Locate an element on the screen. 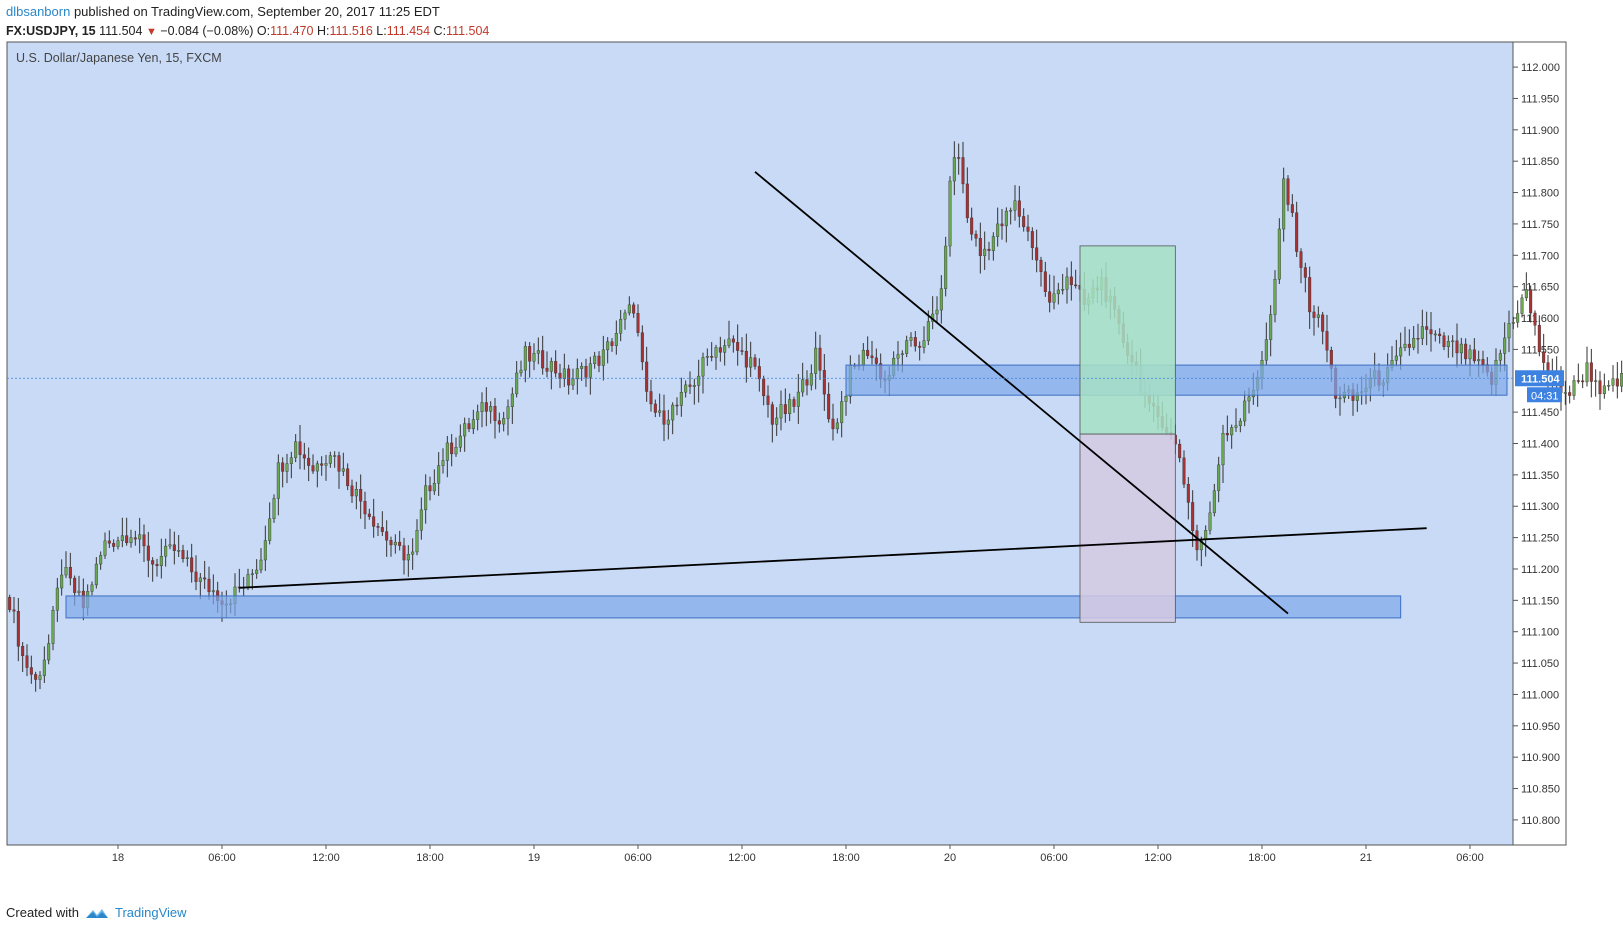  y-tick-label: 111.600 is located at coordinates (1540, 319).